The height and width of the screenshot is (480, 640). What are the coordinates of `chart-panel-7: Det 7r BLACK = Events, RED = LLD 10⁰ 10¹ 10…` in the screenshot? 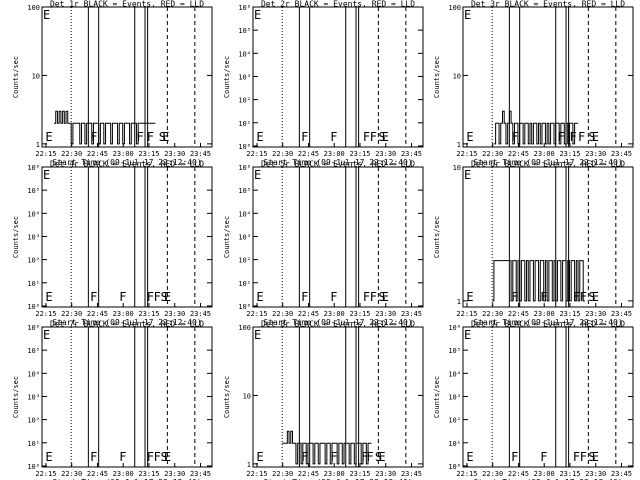 It's located at (112, 400).